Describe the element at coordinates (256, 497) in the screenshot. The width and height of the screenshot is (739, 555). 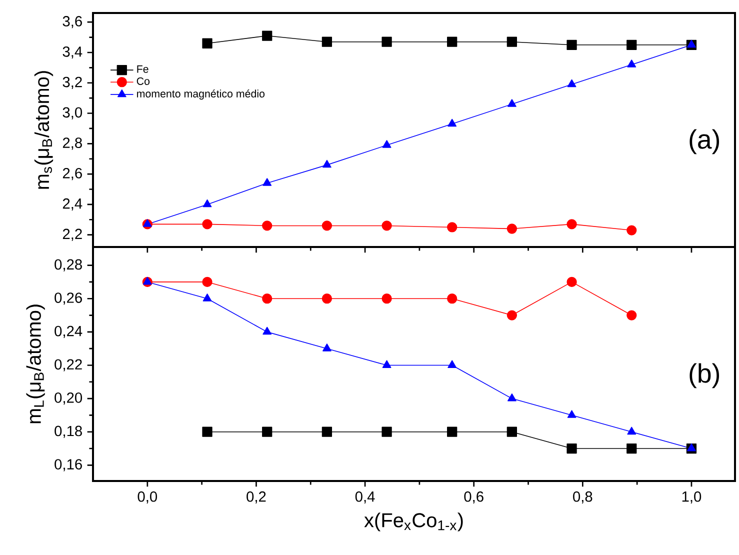
I see `x-tick-label: 0,2` at that location.